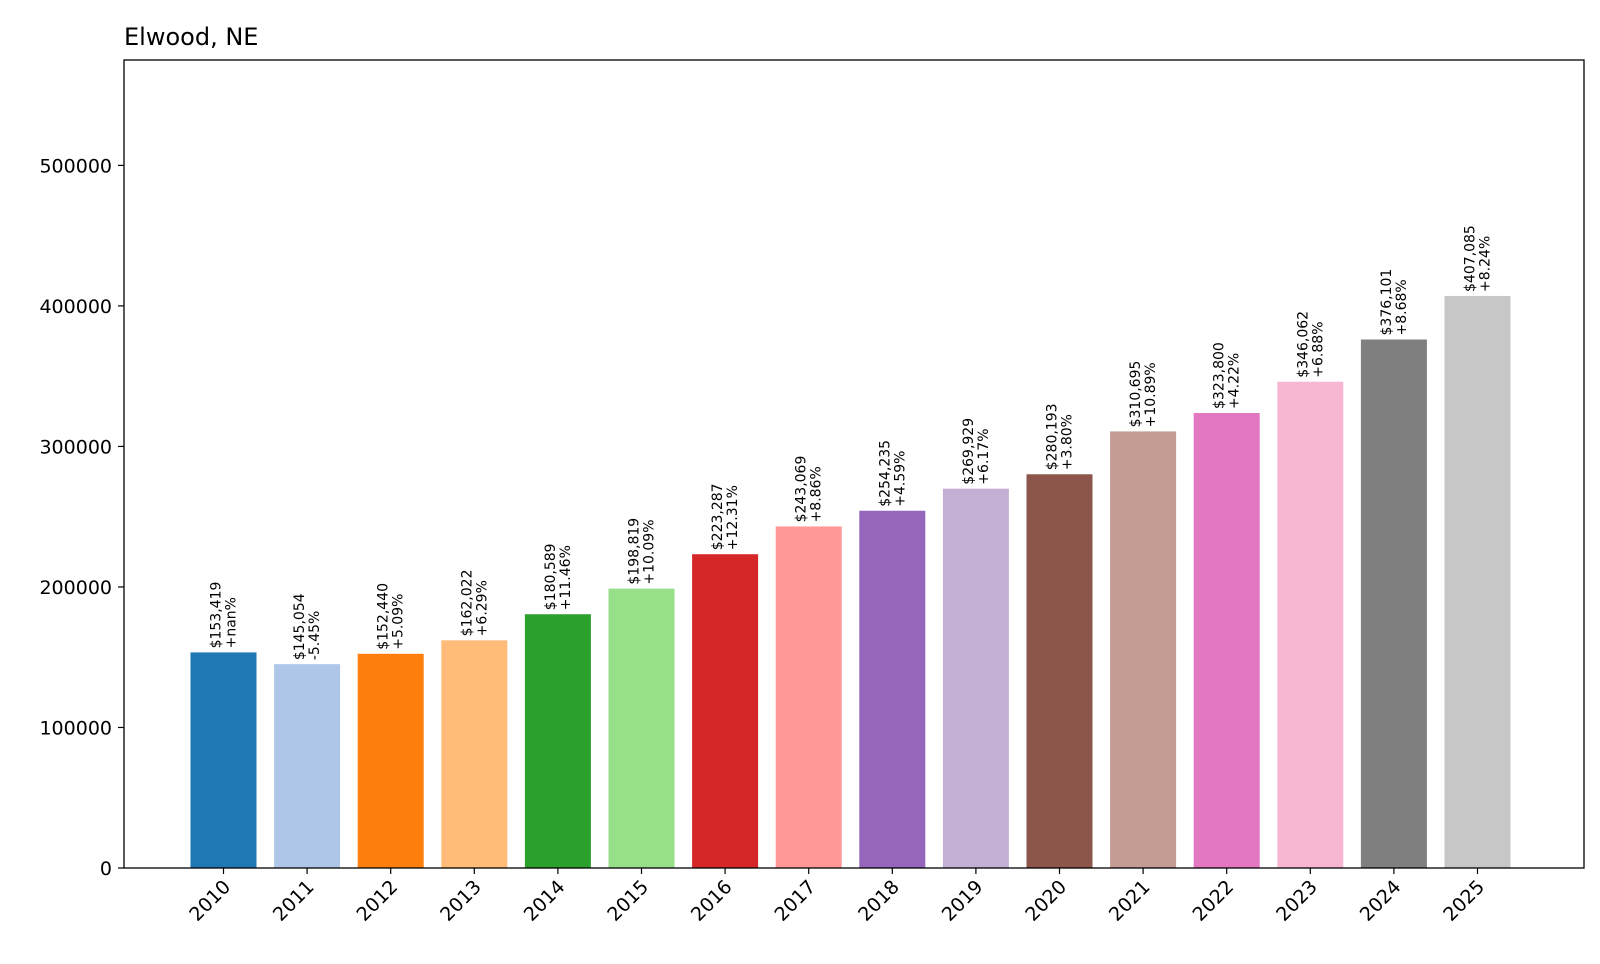  Describe the element at coordinates (1318, 349) in the screenshot. I see `bar-change-label: +6.88%` at that location.